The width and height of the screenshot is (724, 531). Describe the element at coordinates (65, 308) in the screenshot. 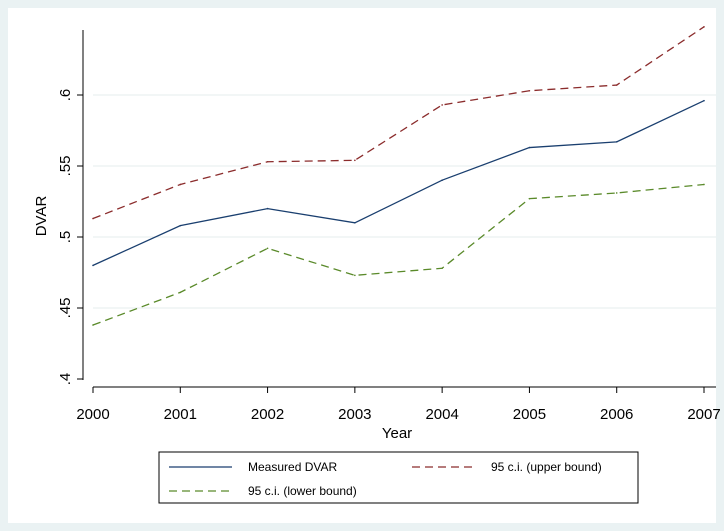

I see `y-tick-label: .45` at that location.